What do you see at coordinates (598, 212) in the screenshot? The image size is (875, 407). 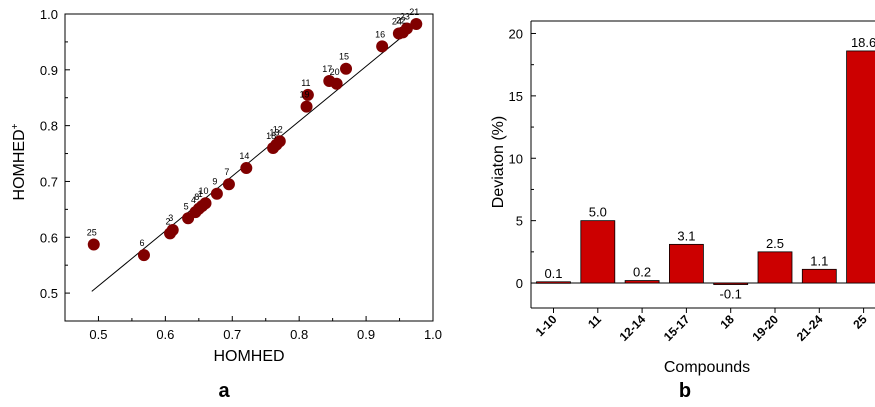 I see `bar-value-label-11: 5.0` at bounding box center [598, 212].